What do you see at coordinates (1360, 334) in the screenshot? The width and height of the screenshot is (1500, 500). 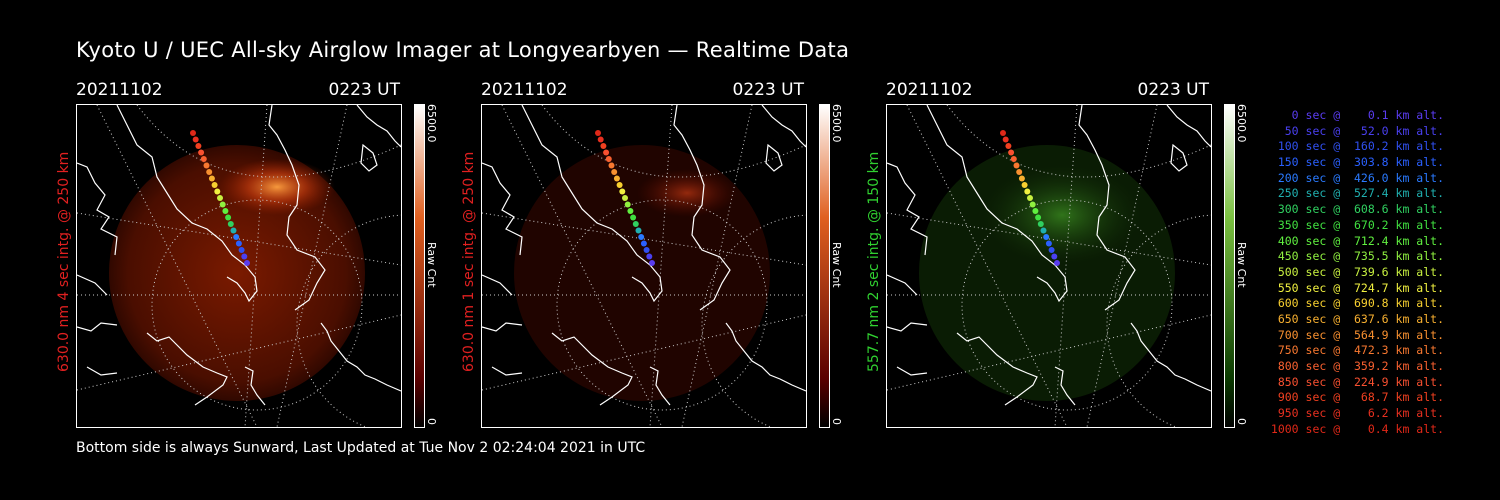 I see `legend-row: 700 sec @ 564.9 km alt.` at bounding box center [1360, 334].